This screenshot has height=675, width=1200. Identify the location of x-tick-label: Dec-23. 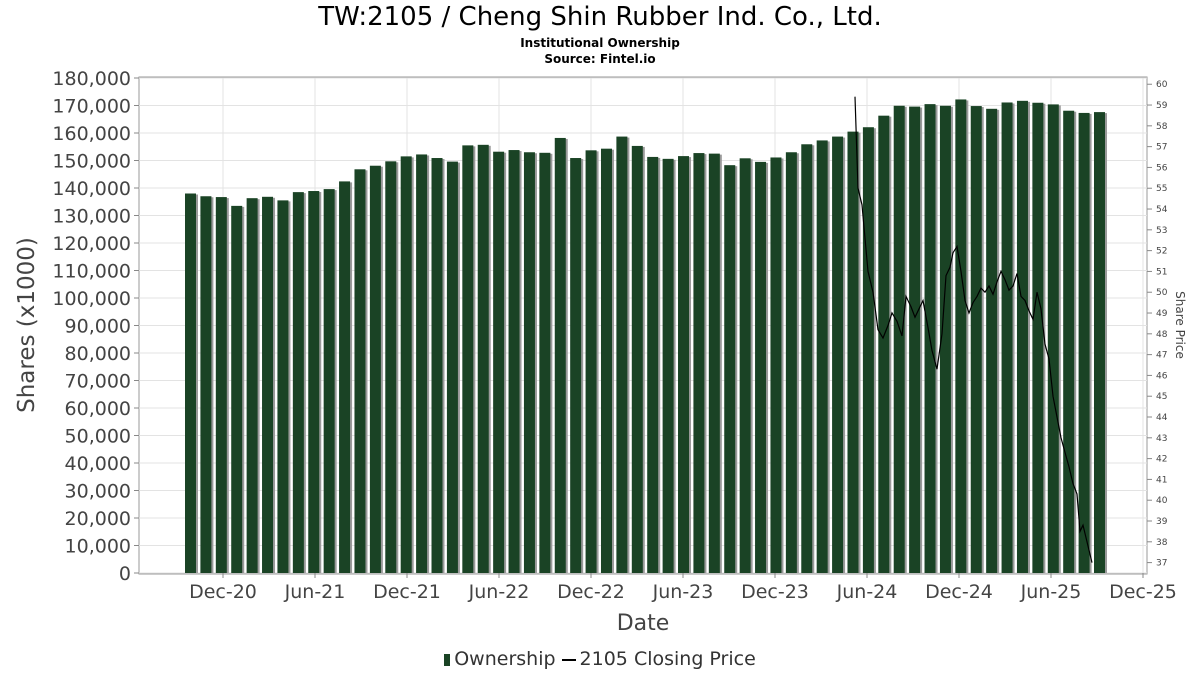
(775, 592).